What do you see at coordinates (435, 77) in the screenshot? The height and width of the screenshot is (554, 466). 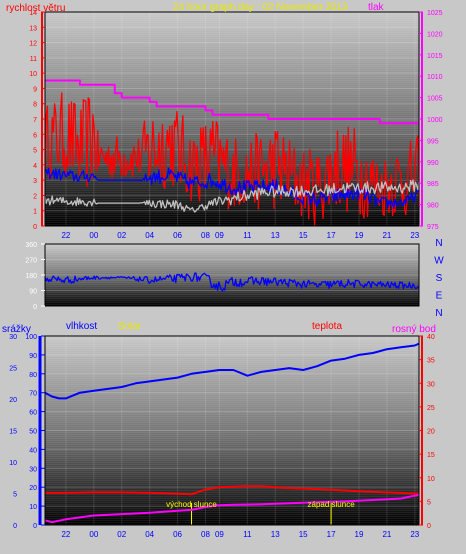 I see `y2-axis-tick-label: 1010` at bounding box center [435, 77].